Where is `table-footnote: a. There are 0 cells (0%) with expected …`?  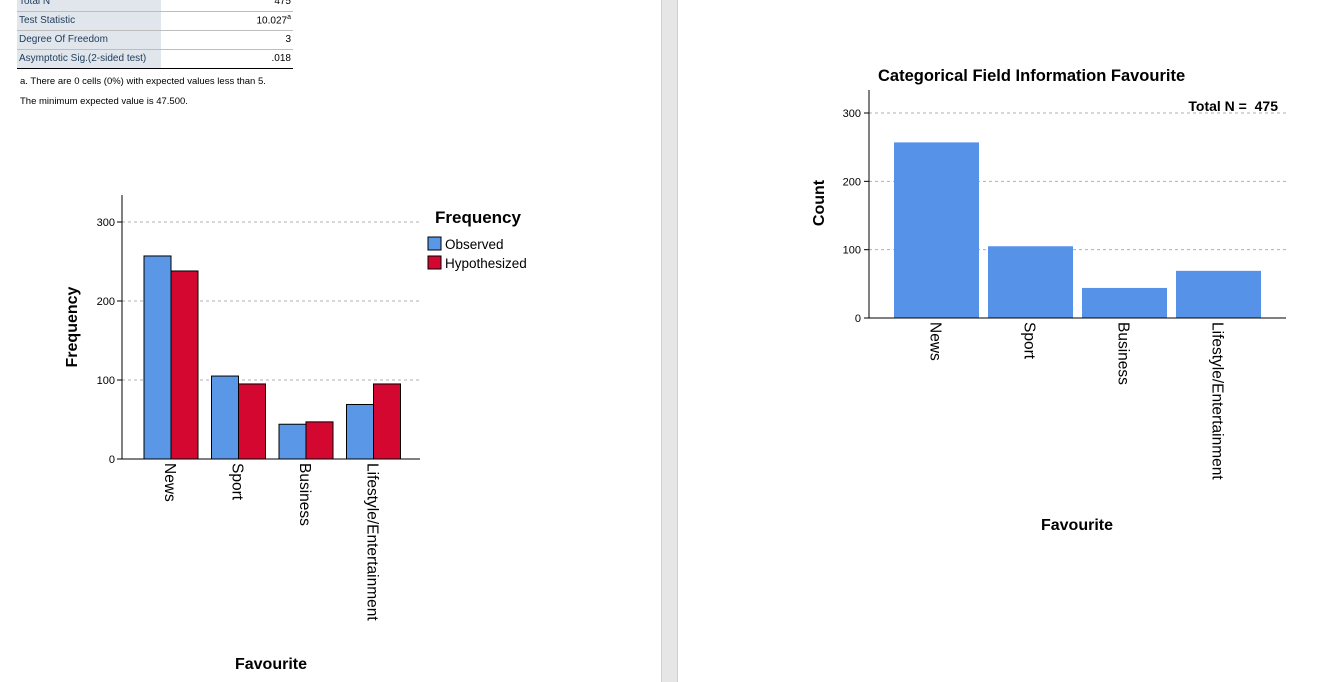 table-footnote: a. There are 0 cells (0%) with expected … is located at coordinates (143, 81).